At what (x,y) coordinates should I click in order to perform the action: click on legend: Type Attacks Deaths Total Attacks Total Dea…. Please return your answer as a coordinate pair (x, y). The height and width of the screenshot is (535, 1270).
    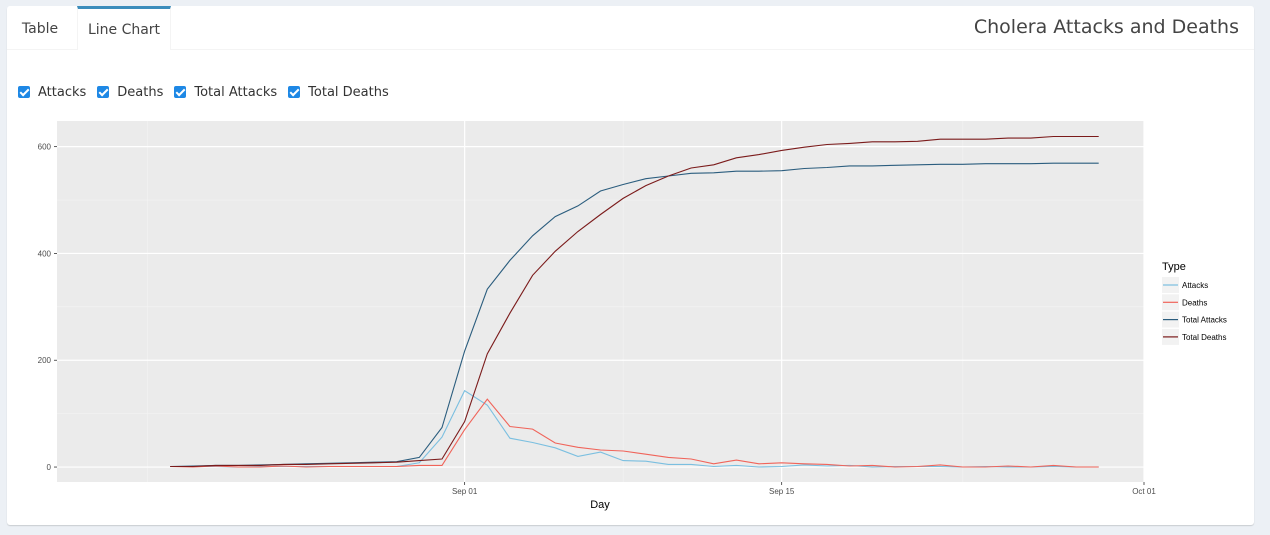
    Looking at the image, I should click on (1194, 303).